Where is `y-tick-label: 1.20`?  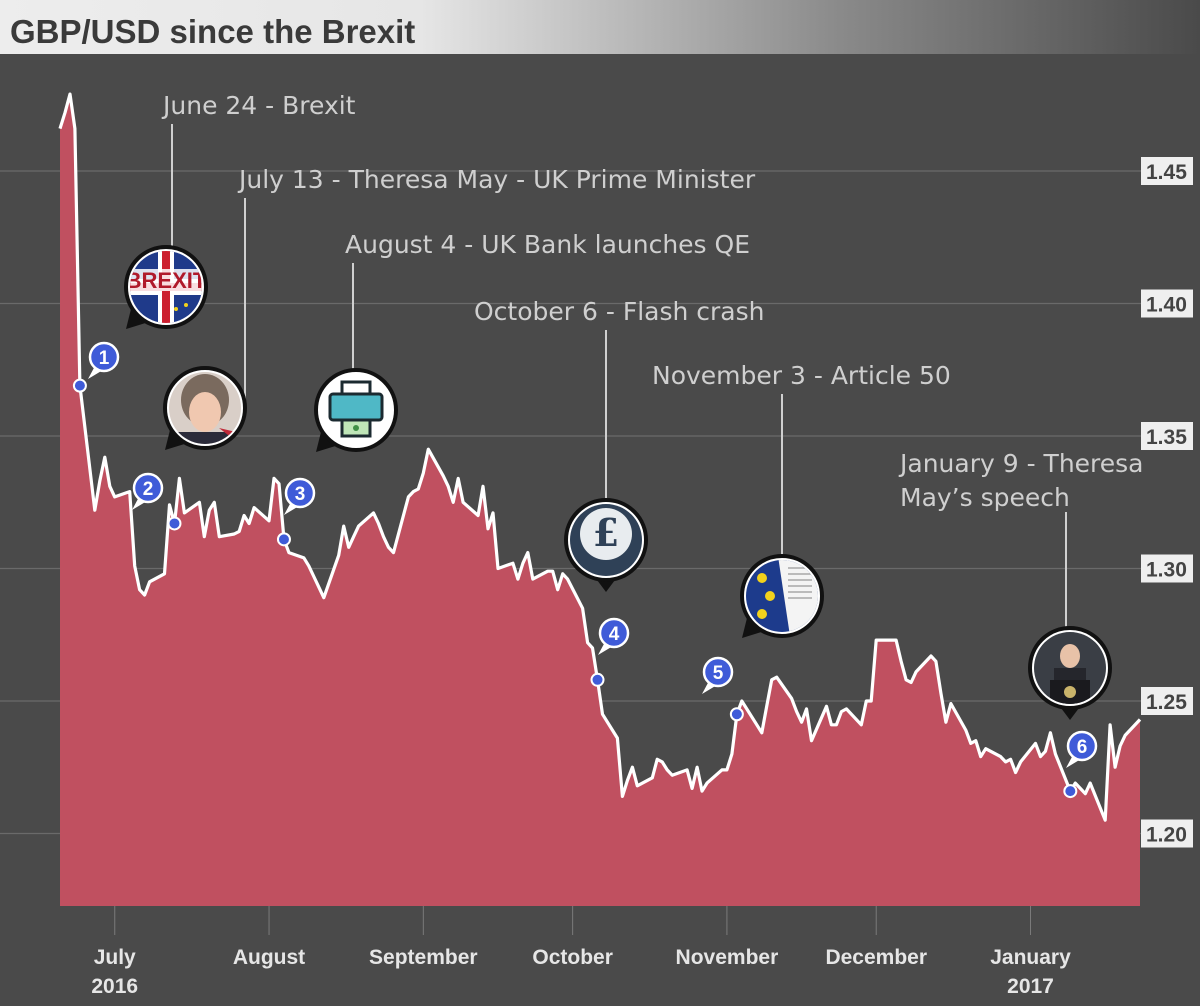
y-tick-label: 1.20 is located at coordinates (1166, 835).